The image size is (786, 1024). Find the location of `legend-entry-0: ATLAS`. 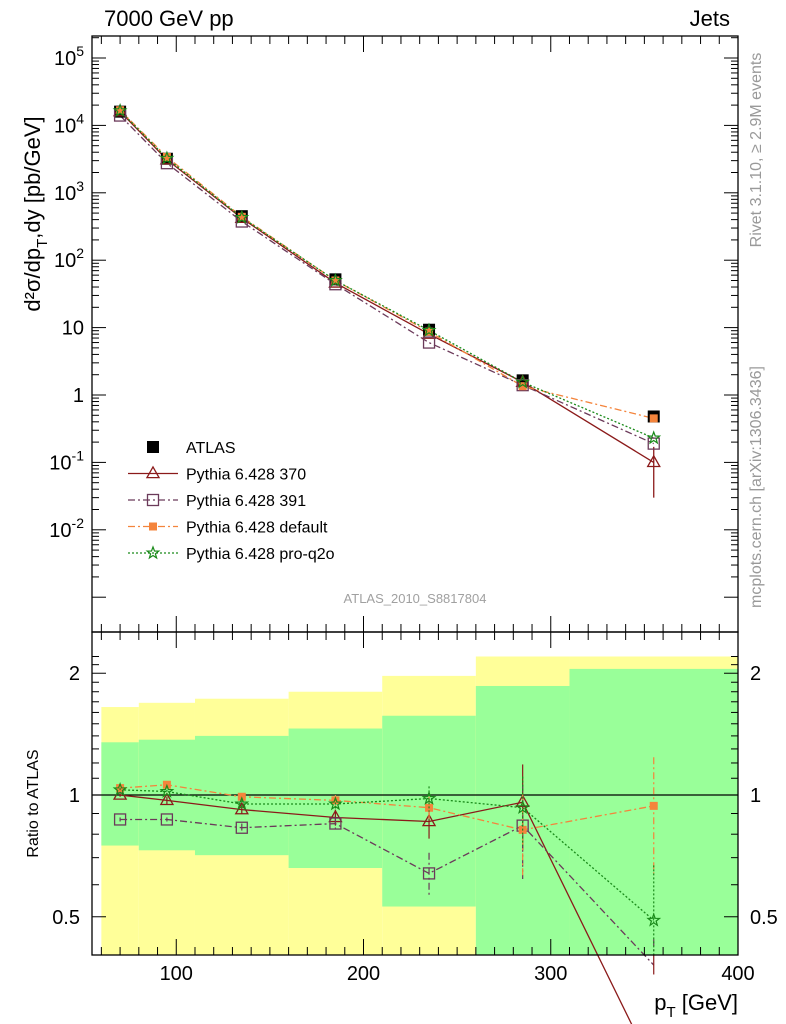

legend-entry-0: ATLAS is located at coordinates (191, 448).